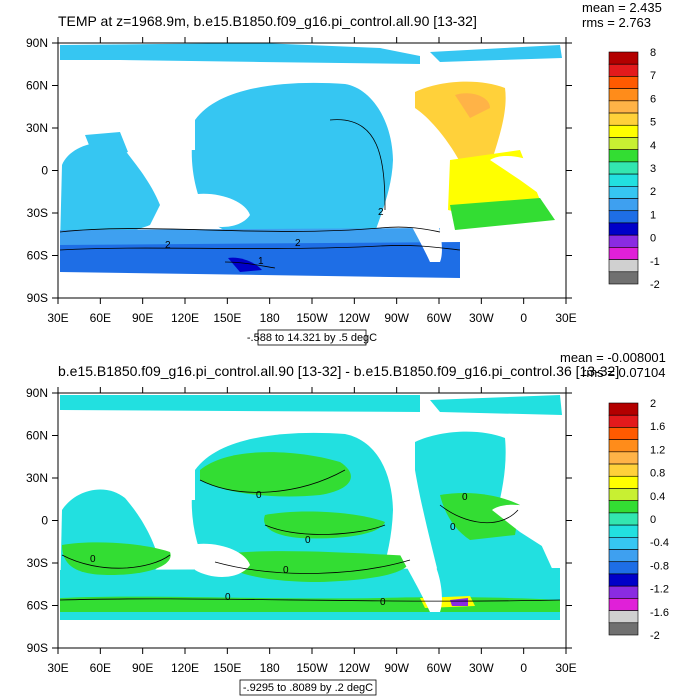 The width and height of the screenshot is (700, 700). Describe the element at coordinates (657, 427) in the screenshot. I see `colorbar-label: 1.6` at that location.